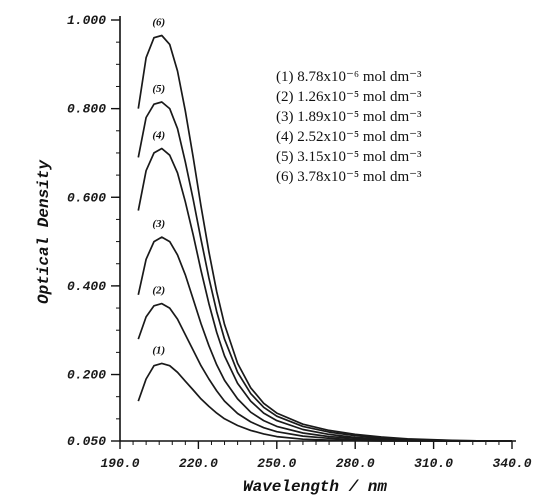  Describe the element at coordinates (349, 137) in the screenshot. I see `legend-entry-4: (4) 2.52x10⁻⁵ mol dm⁻³` at that location.